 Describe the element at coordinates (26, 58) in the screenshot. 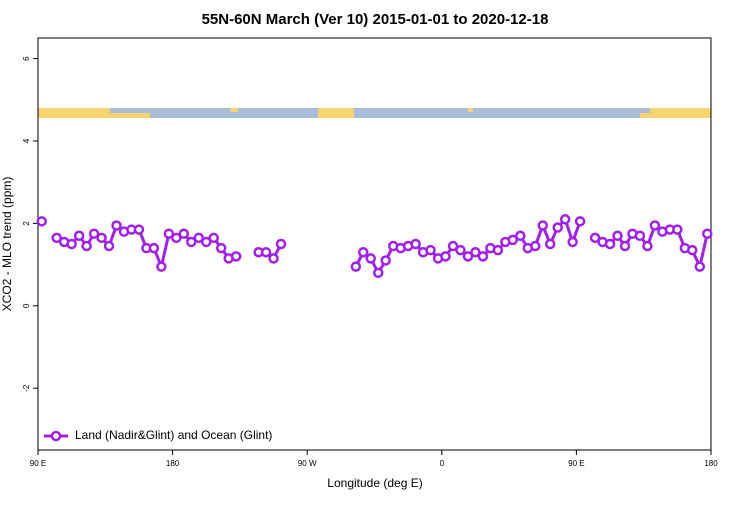

I see `y-tick-label: 6` at that location.